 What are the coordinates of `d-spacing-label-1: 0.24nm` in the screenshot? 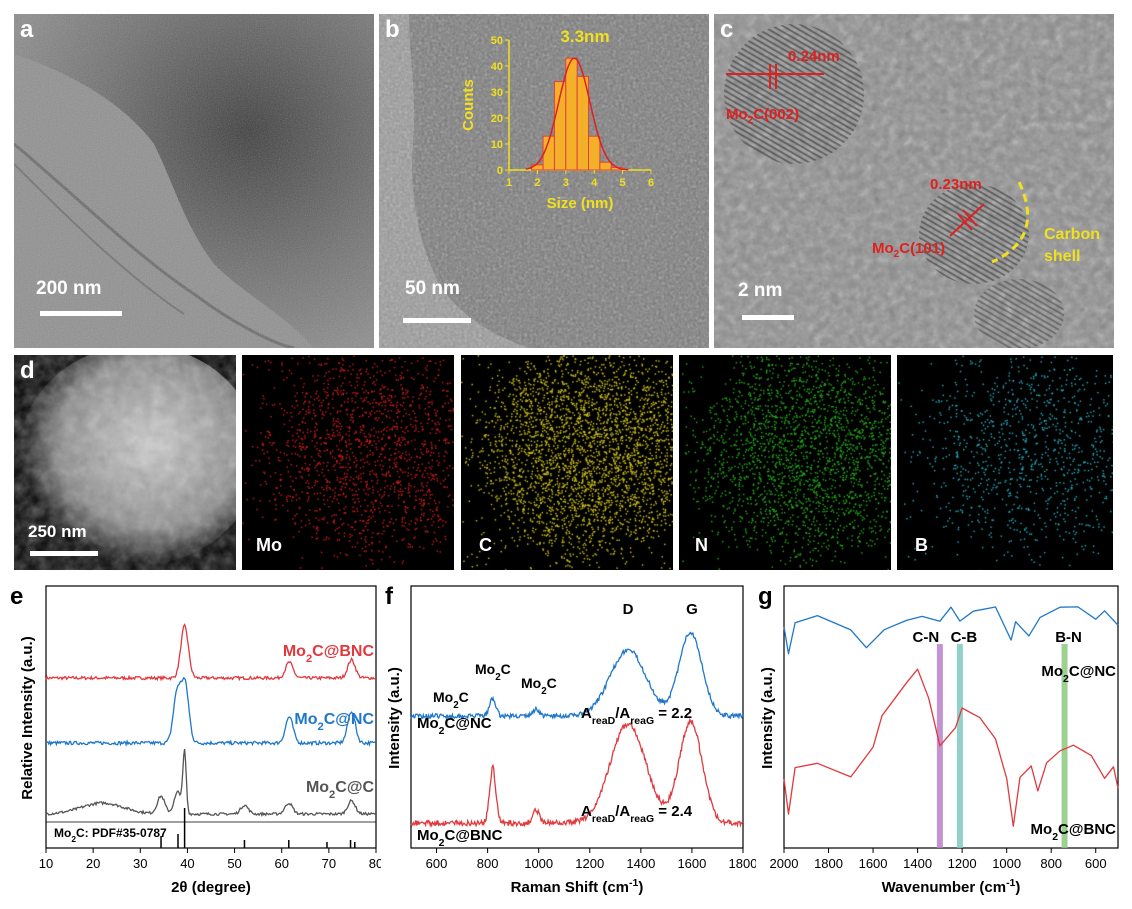 It's located at (814, 56).